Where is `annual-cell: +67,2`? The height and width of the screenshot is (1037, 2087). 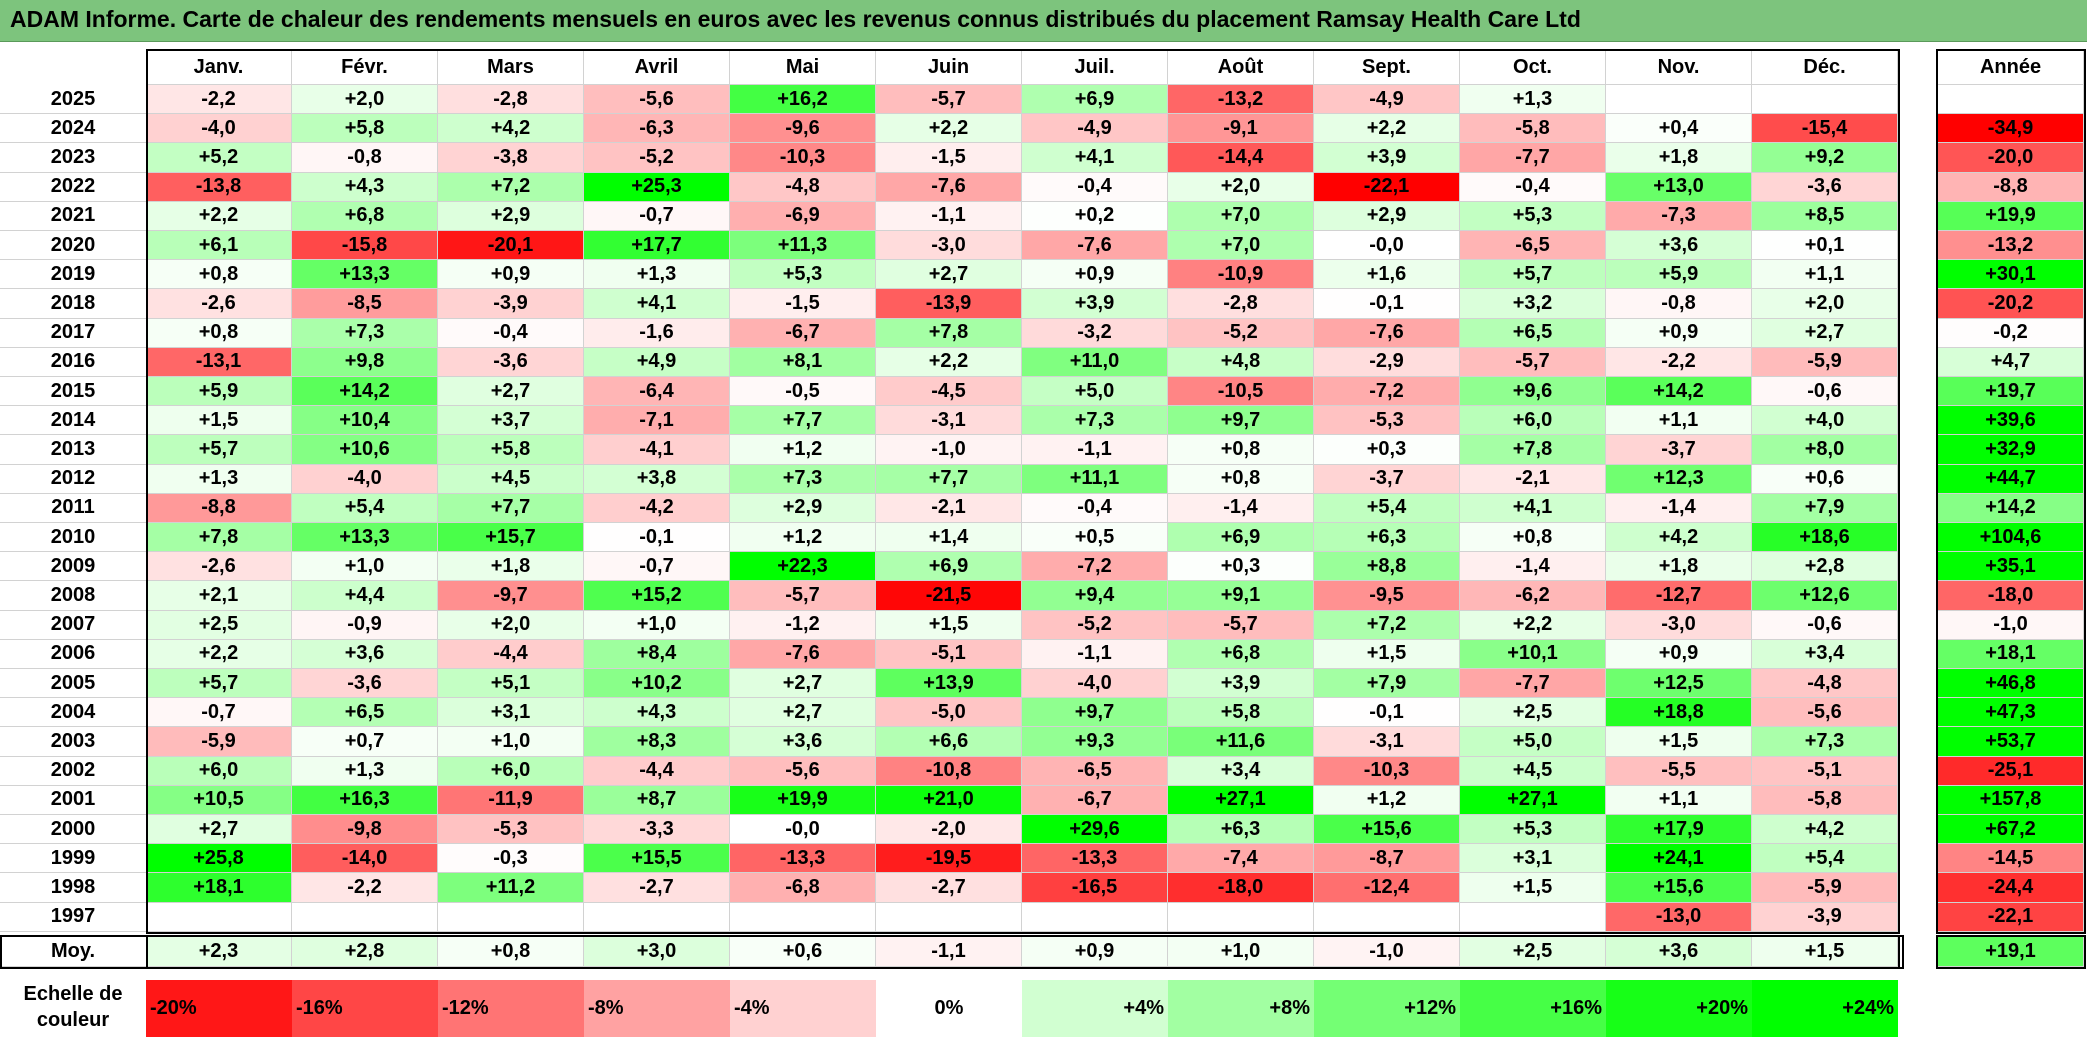 annual-cell: +67,2 is located at coordinates (2011, 830).